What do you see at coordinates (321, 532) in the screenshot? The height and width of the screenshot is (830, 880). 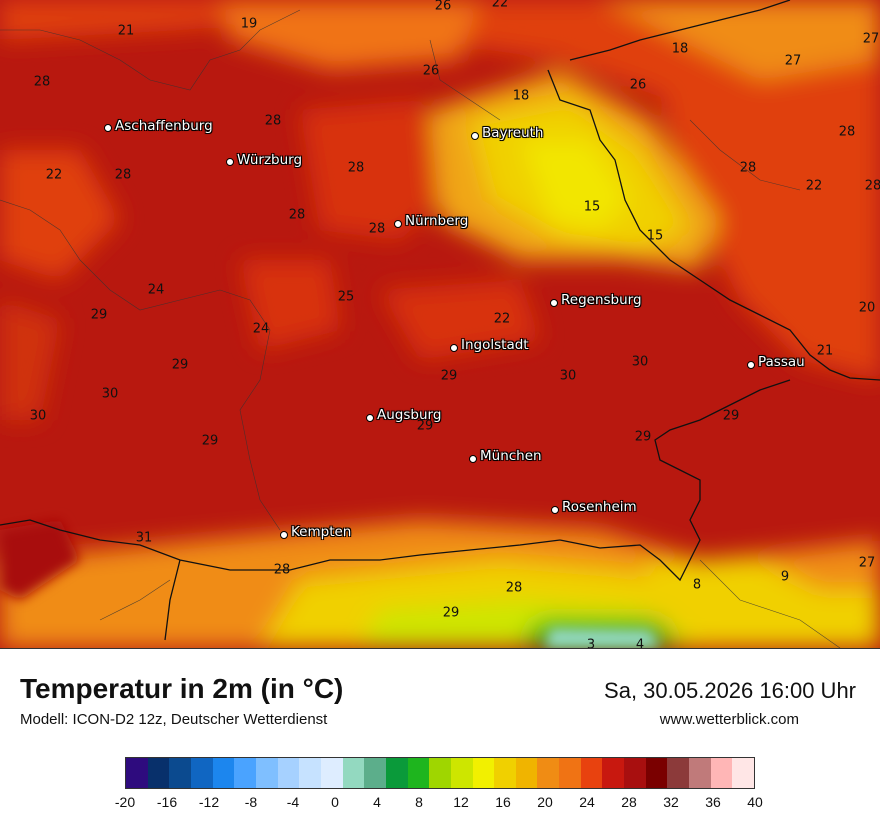 I see `city-label-kempten: Kempten` at bounding box center [321, 532].